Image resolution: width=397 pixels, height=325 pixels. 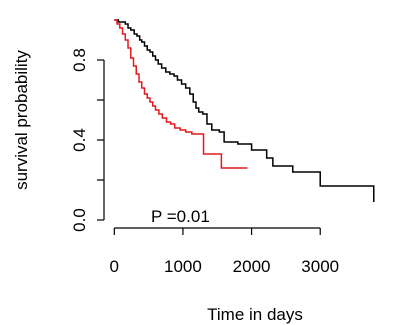 I want to click on x-axis-title: Time in days, so click(x=255, y=314).